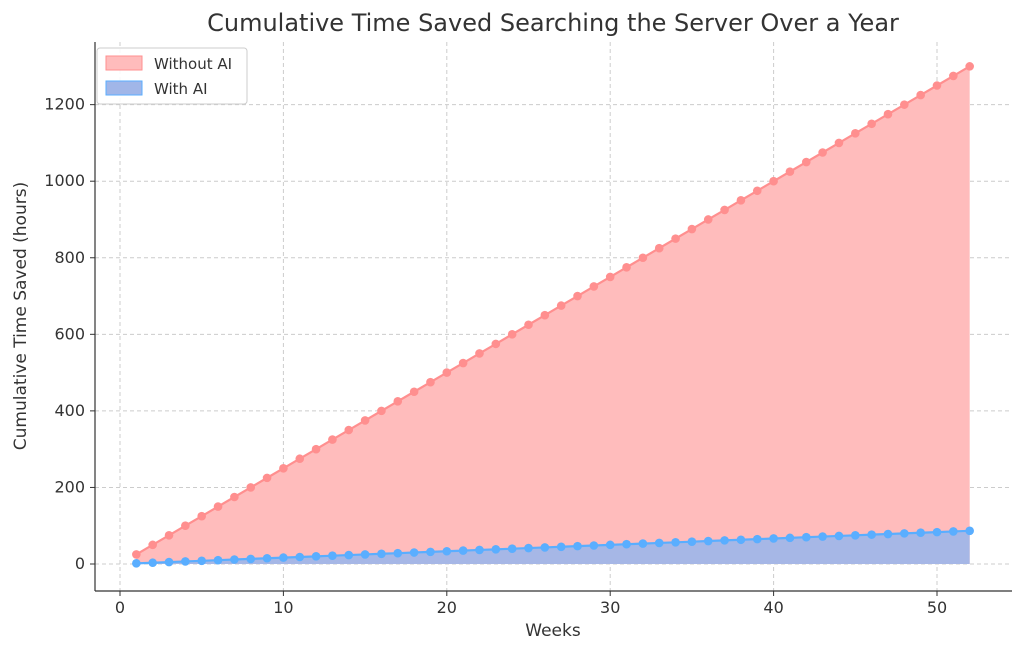  What do you see at coordinates (69, 410) in the screenshot?
I see `y-tick-label: 400` at bounding box center [69, 410].